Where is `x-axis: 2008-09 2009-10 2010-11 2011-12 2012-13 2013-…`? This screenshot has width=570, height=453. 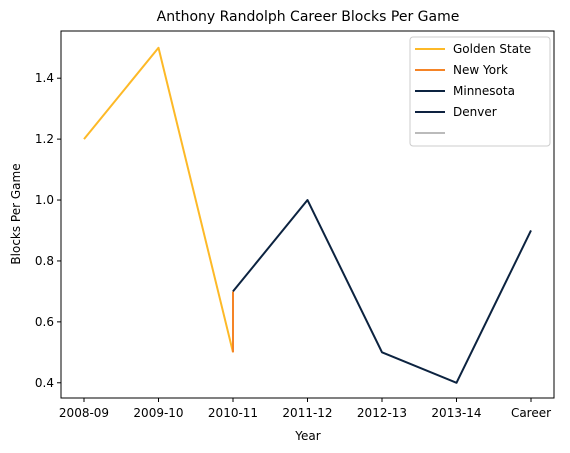
x-axis: 2008-09 2009-10 2010-11 2011-12 2012-13 2013-… is located at coordinates (305, 409).